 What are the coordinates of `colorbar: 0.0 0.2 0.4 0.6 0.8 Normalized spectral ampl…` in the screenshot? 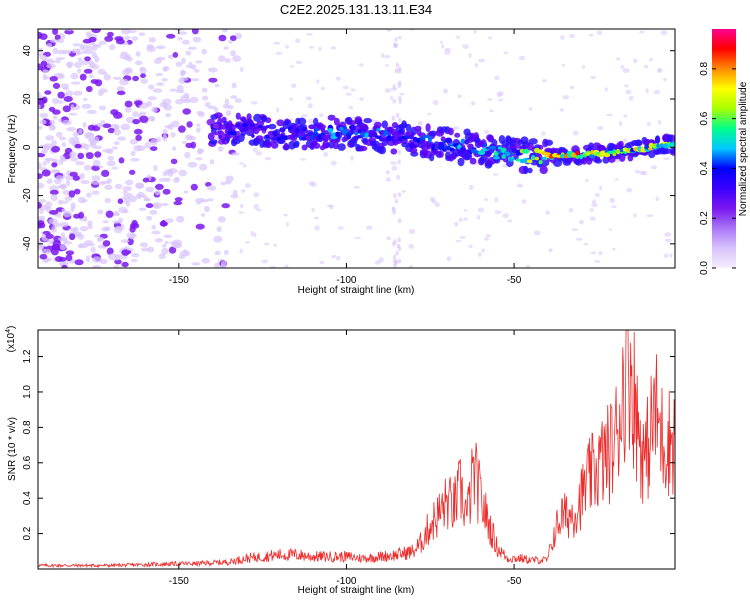 It's located at (724, 152).